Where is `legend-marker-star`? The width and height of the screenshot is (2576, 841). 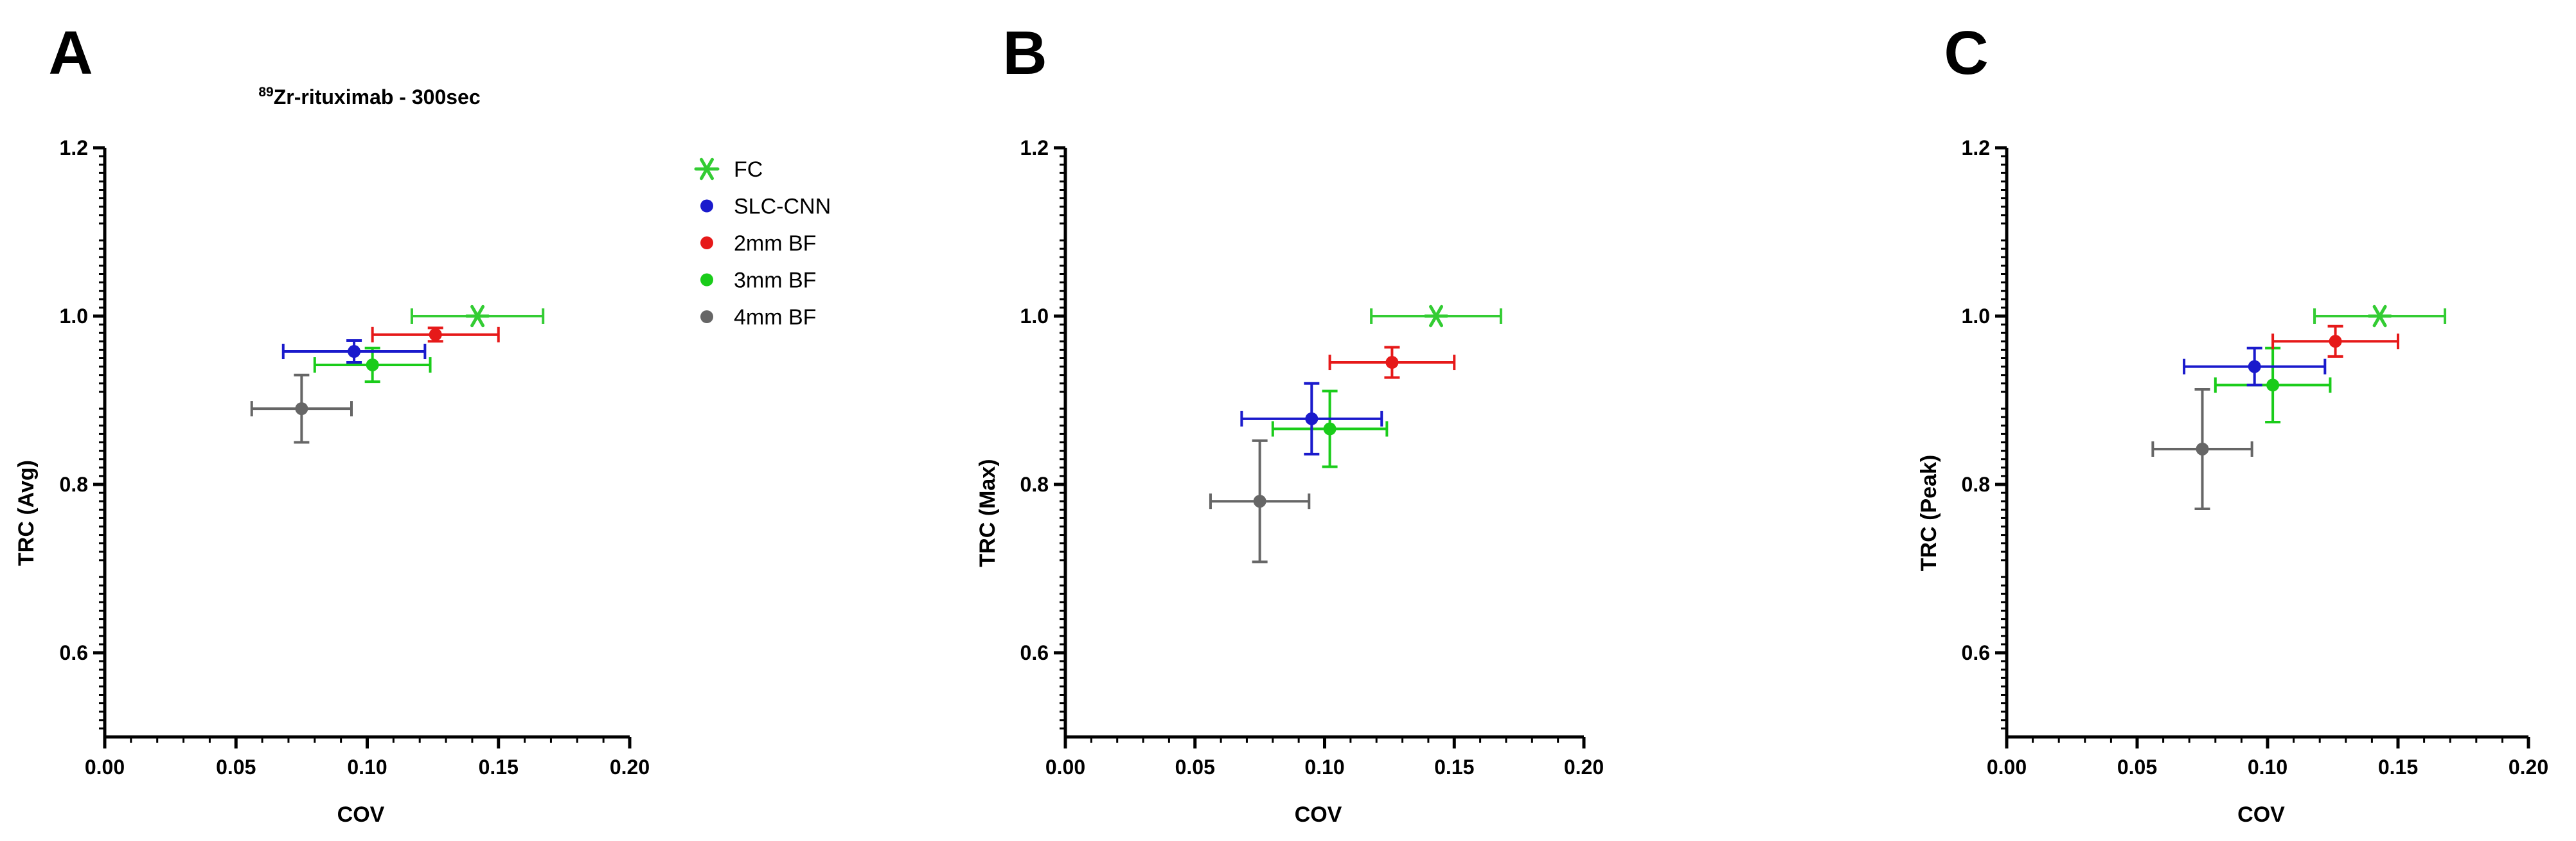 legend-marker-star is located at coordinates (707, 169).